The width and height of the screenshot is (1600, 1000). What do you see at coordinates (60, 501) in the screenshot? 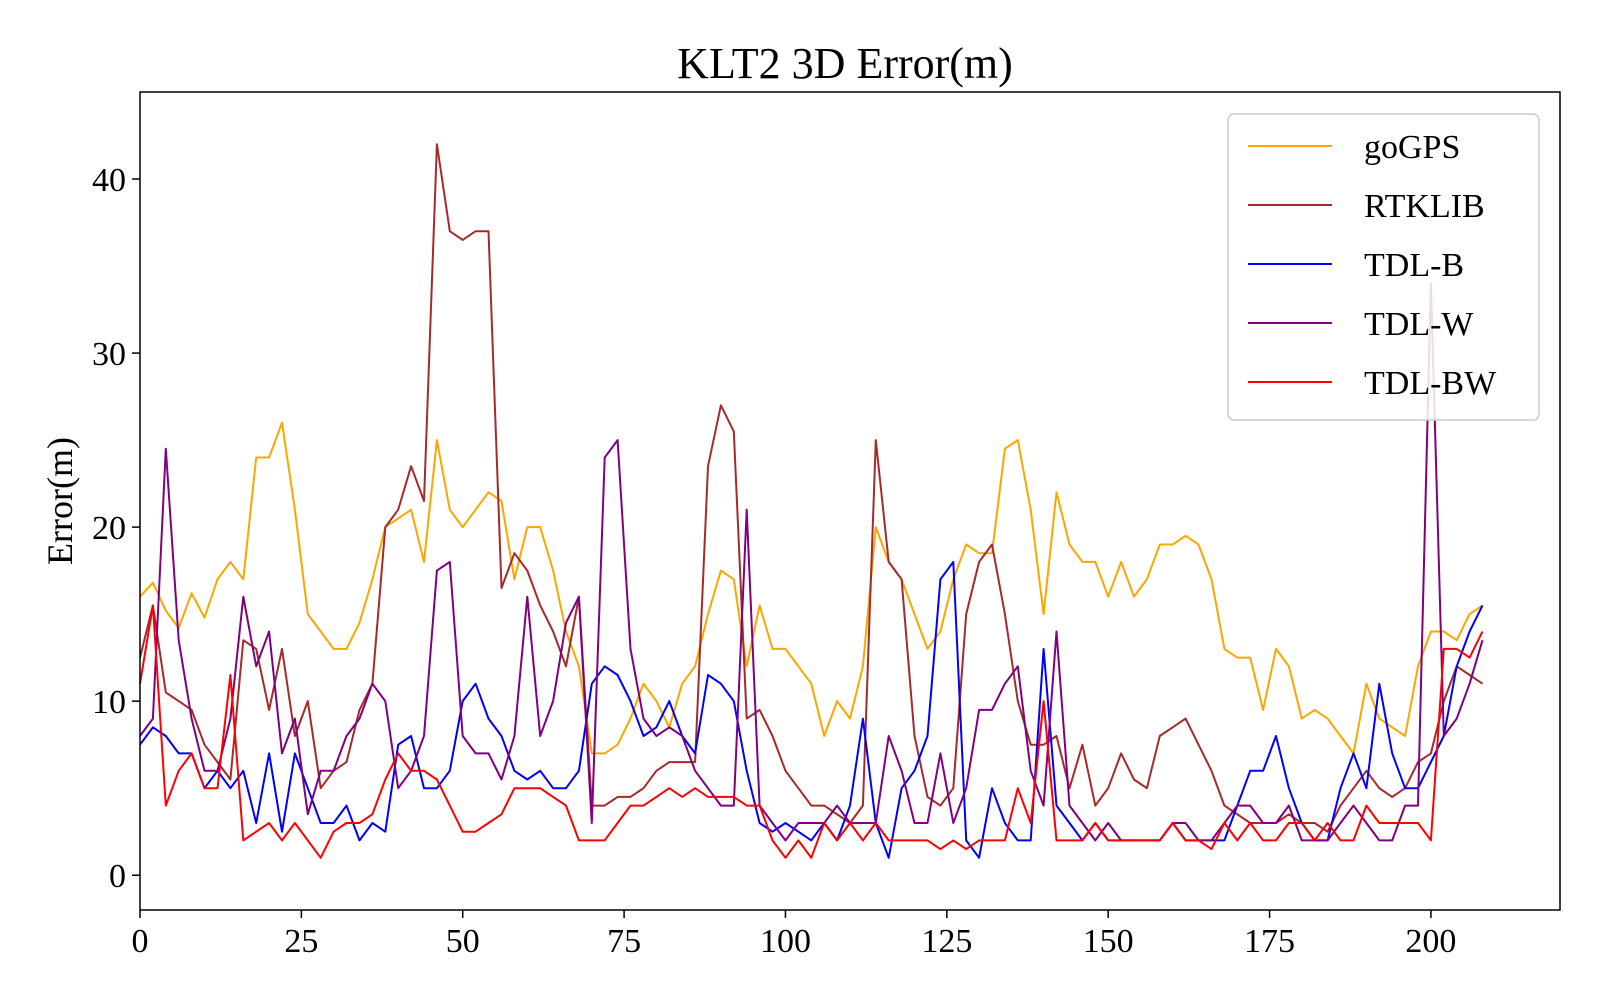
I see `y-axis-label: Error(m)` at bounding box center [60, 501].